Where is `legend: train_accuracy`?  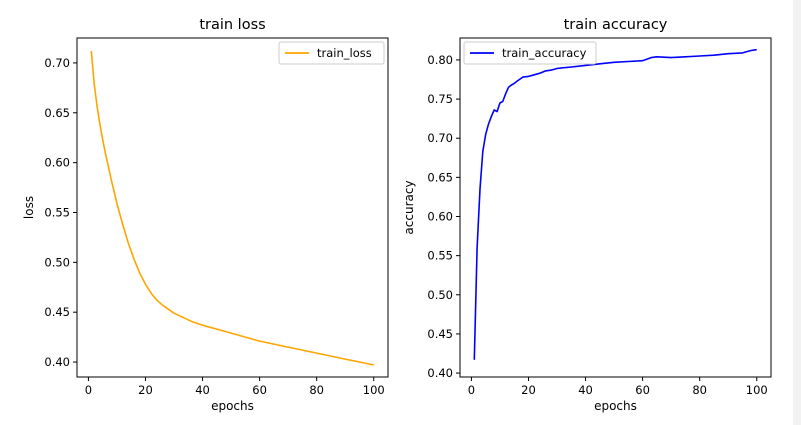 legend: train_accuracy is located at coordinates (530, 53).